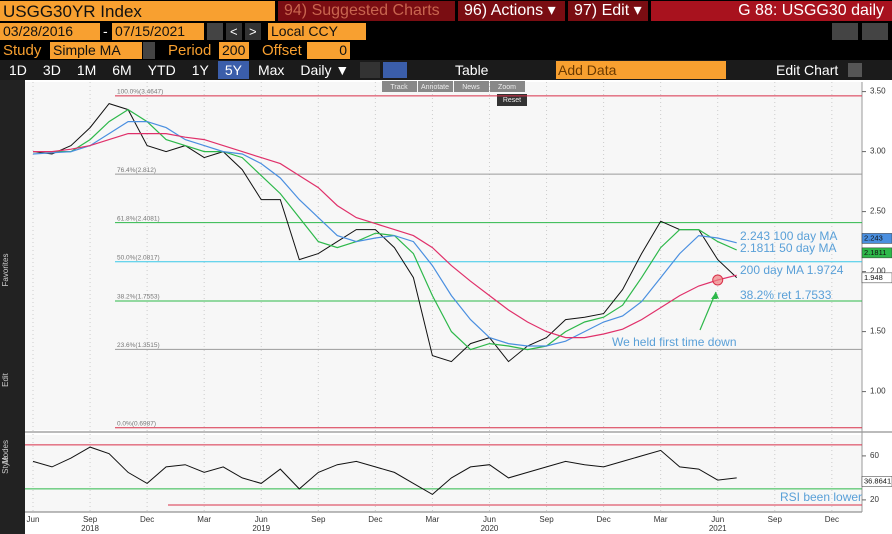 The height and width of the screenshot is (534, 892). Describe the element at coordinates (878, 391) in the screenshot. I see `y-tick-label: 1.00` at that location.